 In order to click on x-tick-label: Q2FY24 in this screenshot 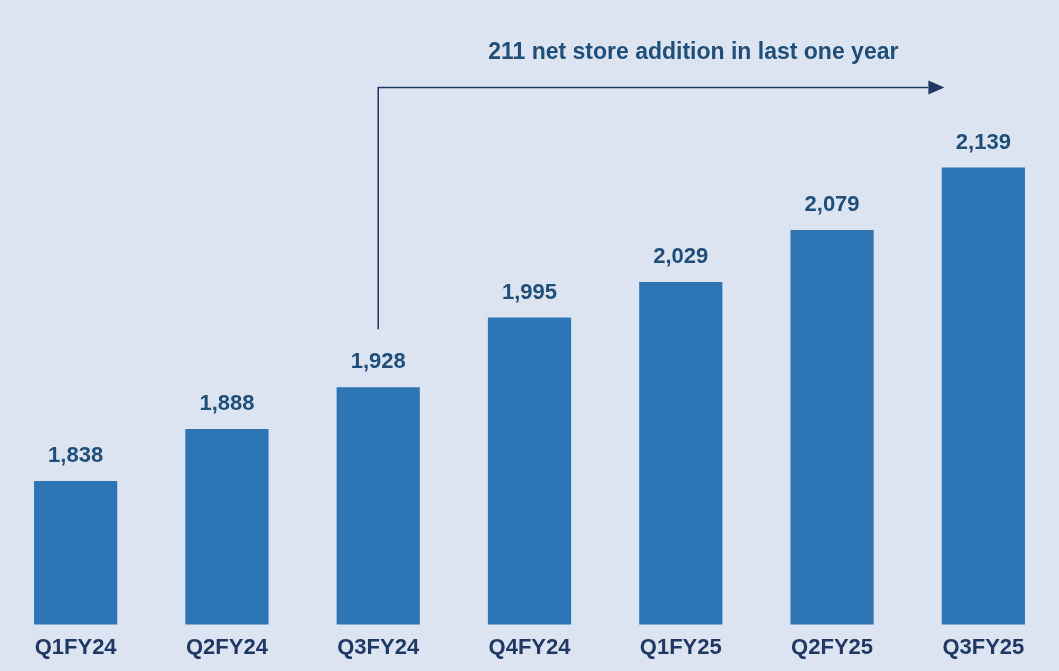, I will do `click(227, 646)`.